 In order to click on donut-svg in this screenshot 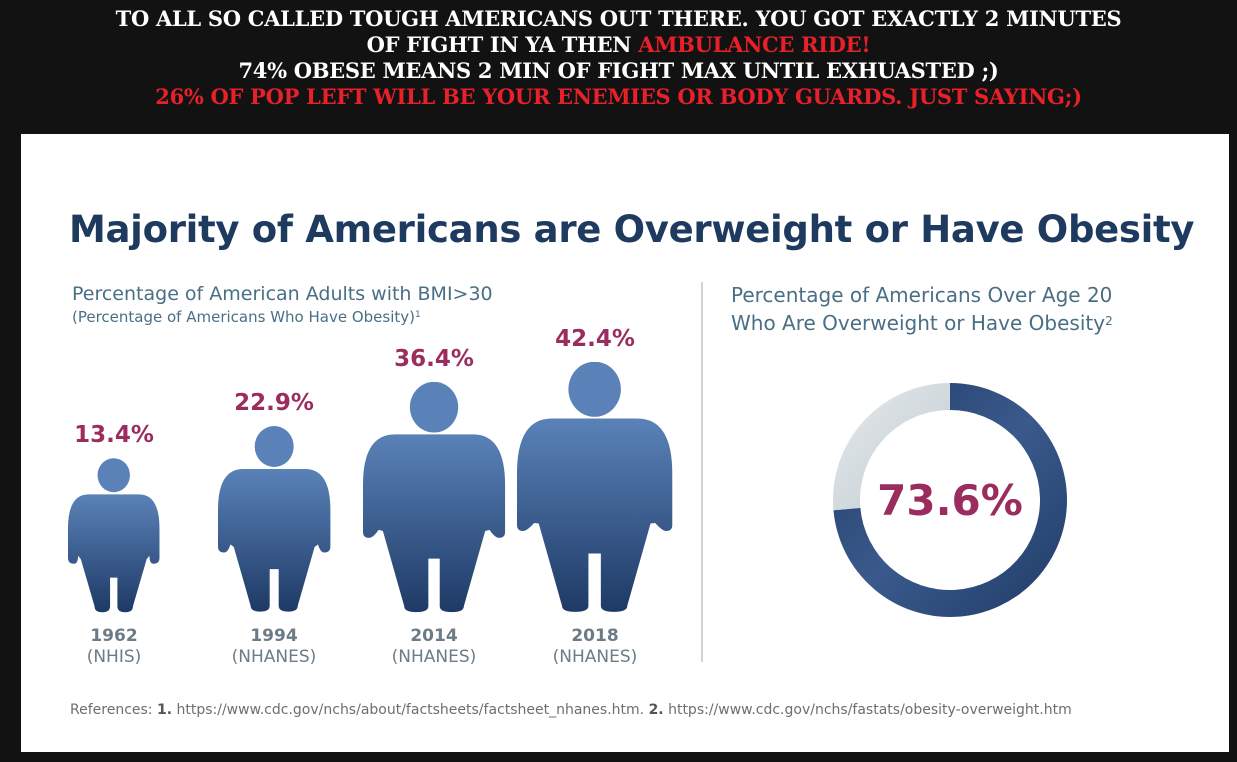, I will do `click(950, 500)`.